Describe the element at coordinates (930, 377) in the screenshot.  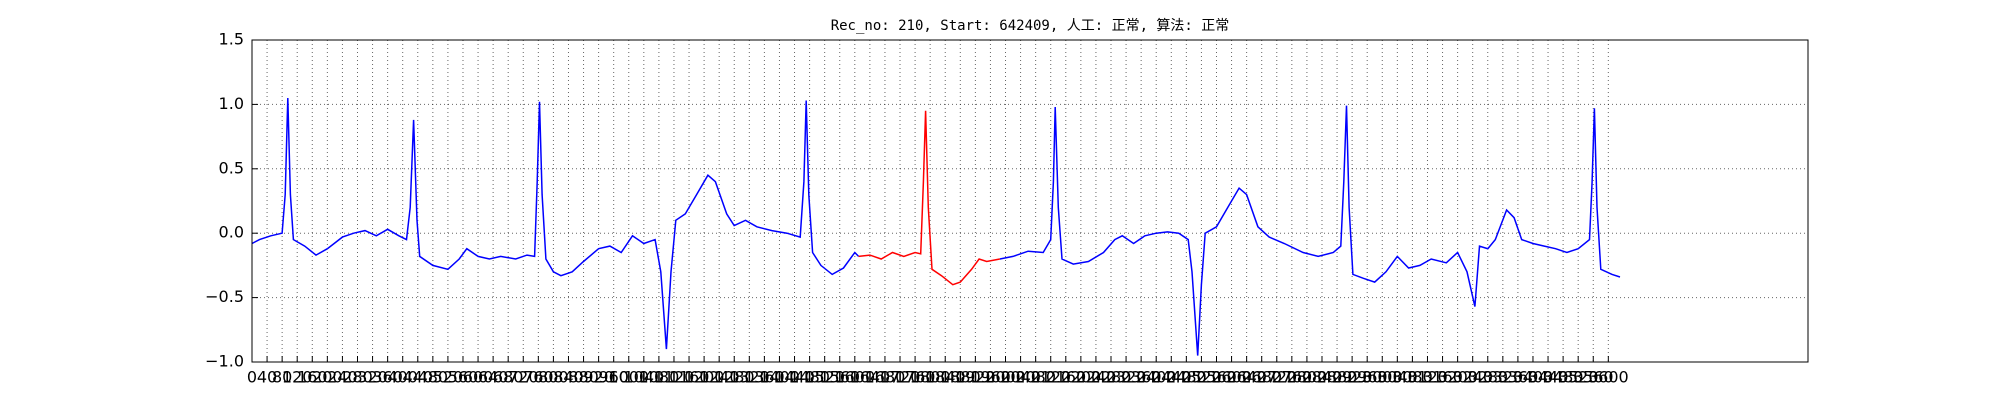
I see `x-tick-label: 1800` at that location.